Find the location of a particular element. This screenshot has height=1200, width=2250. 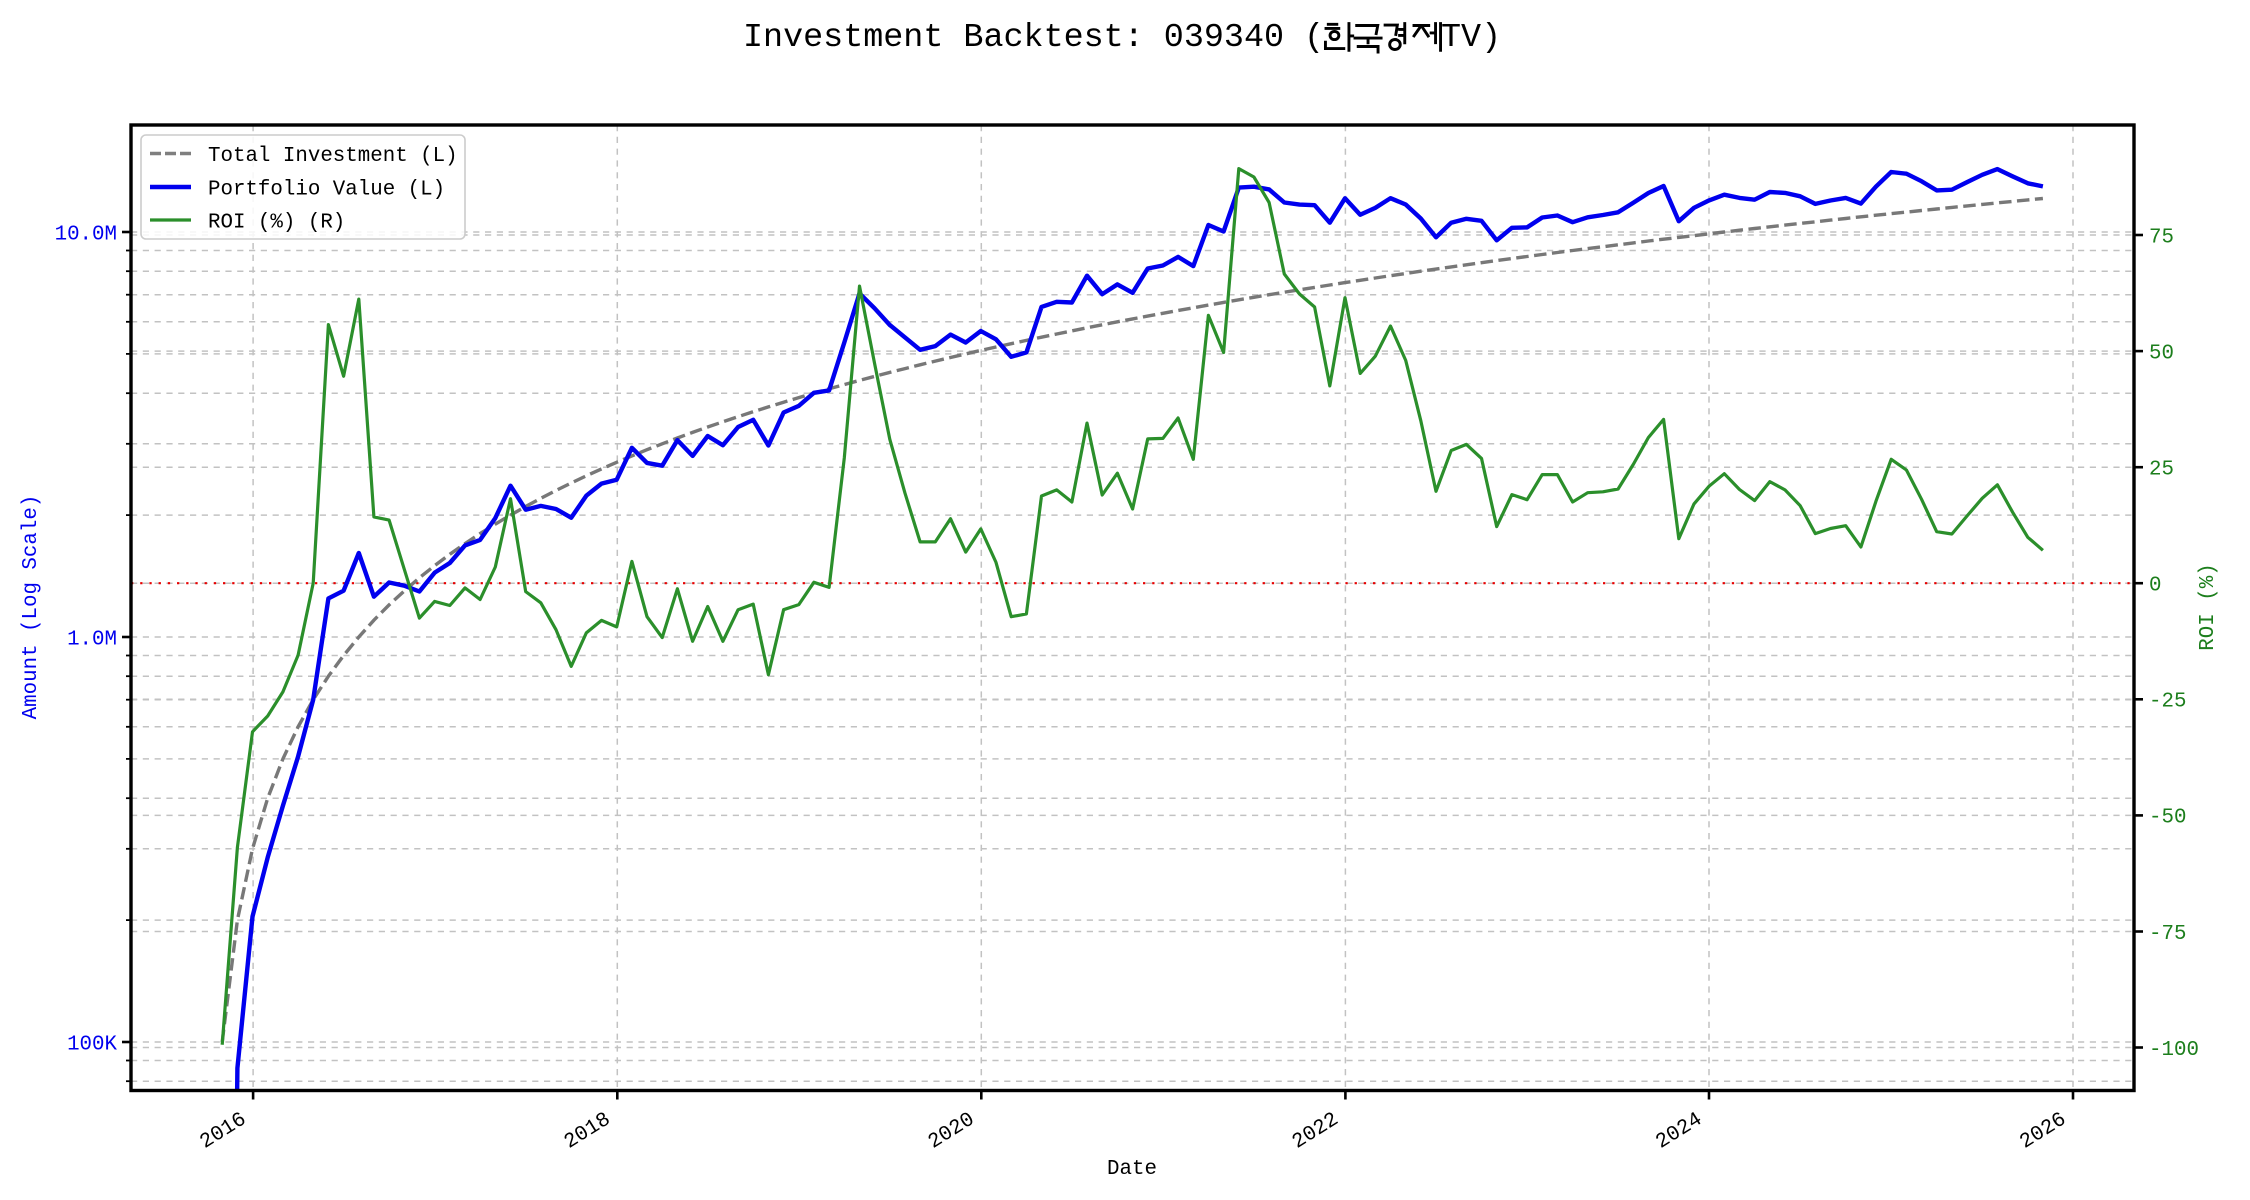

svg-text: -75 is located at coordinates (2167, 934).